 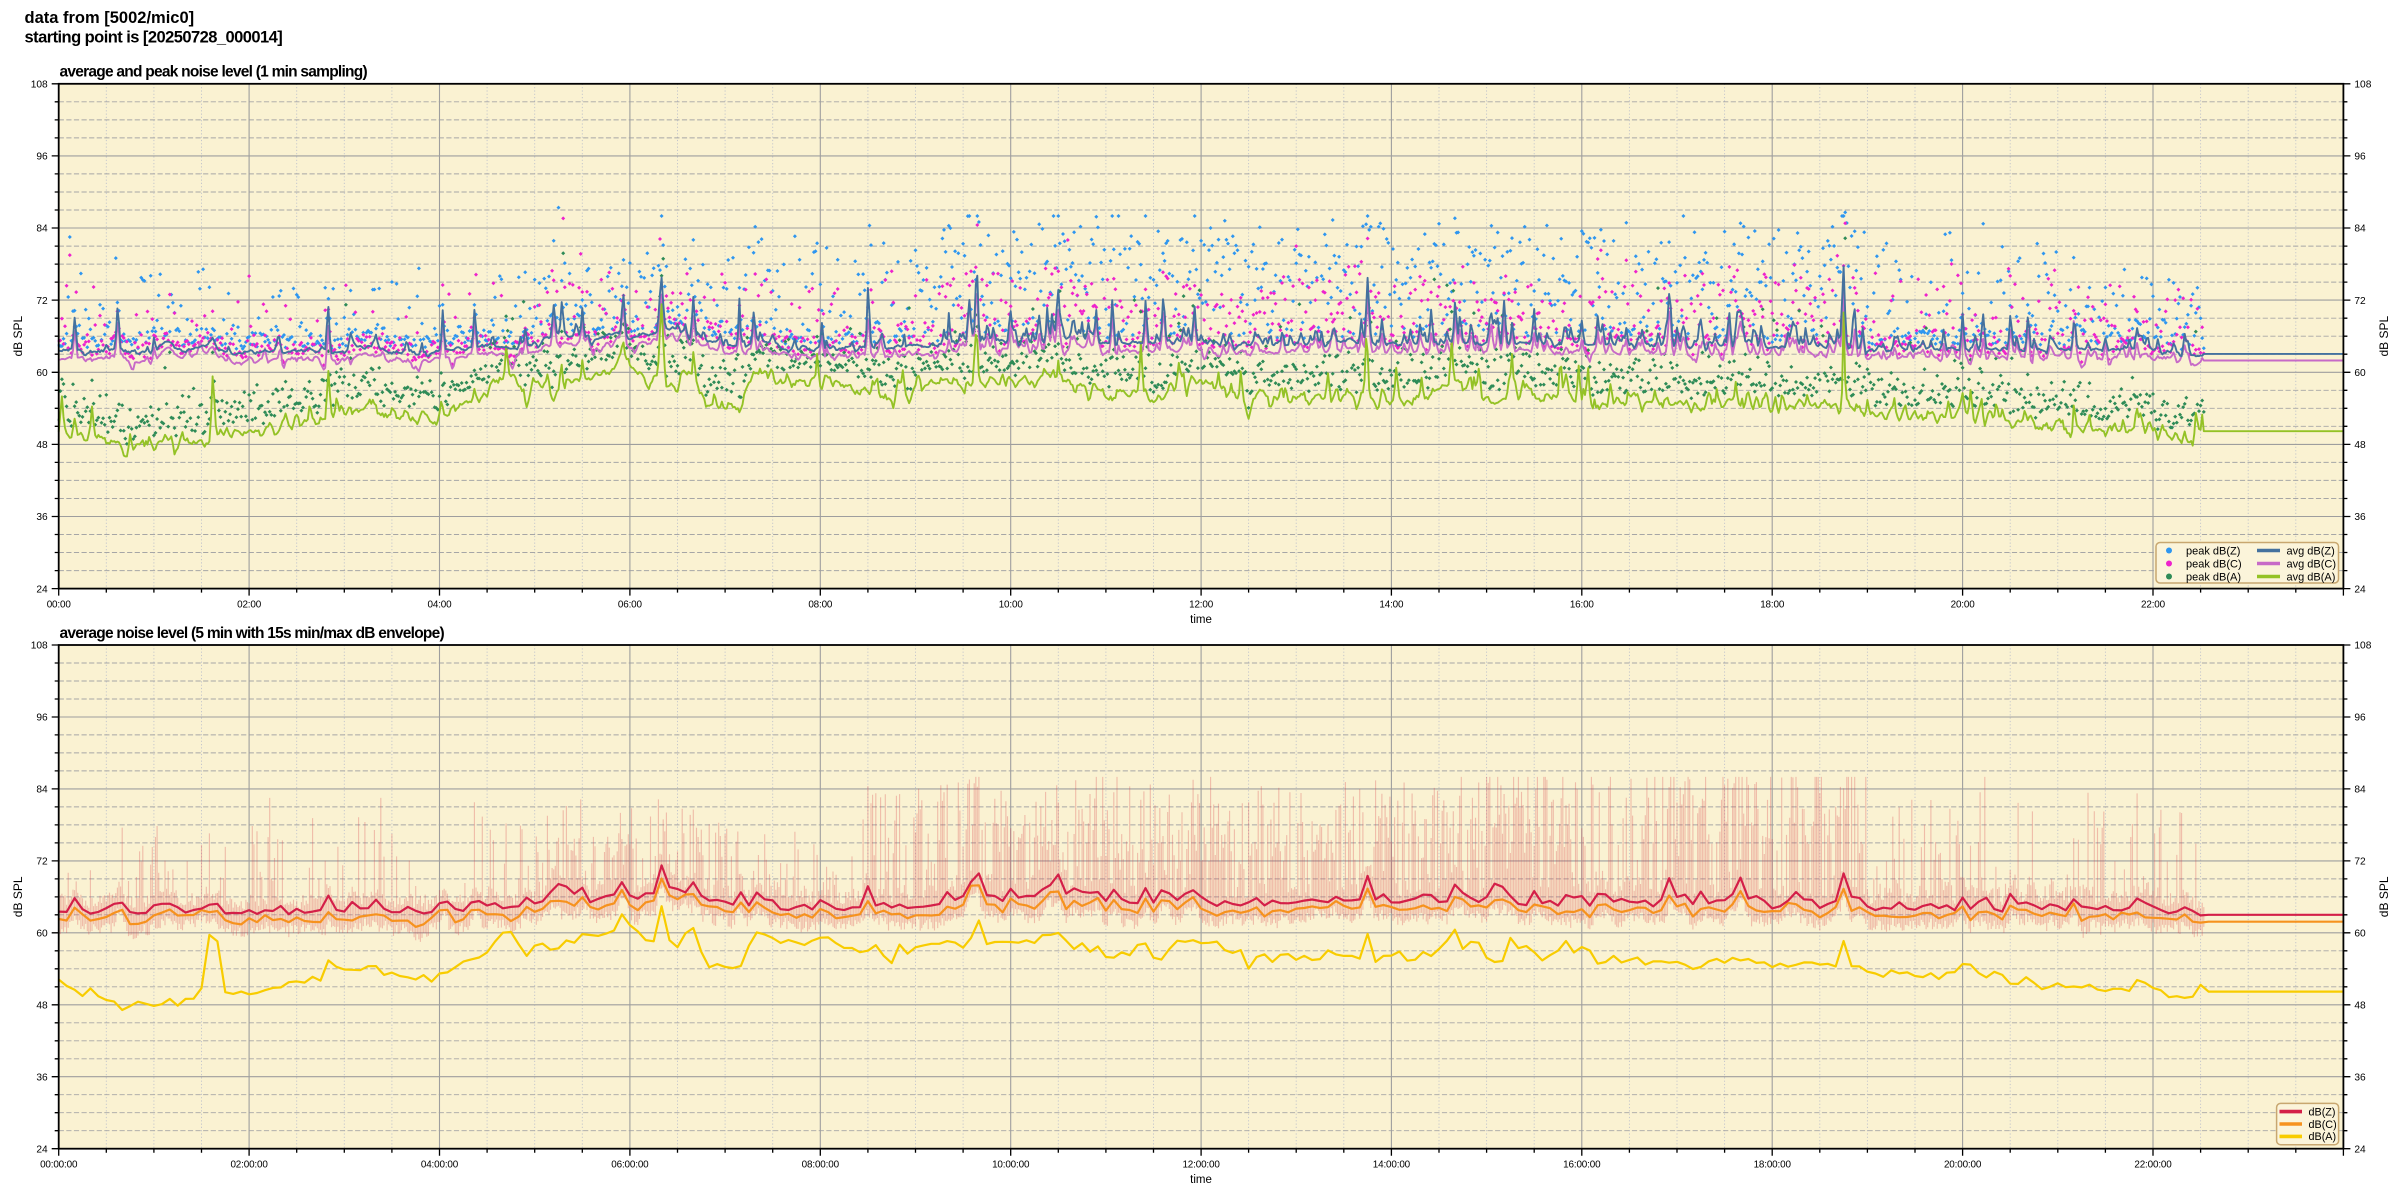 I want to click on svg-text: peak dB(C), so click(x=2214, y=564).